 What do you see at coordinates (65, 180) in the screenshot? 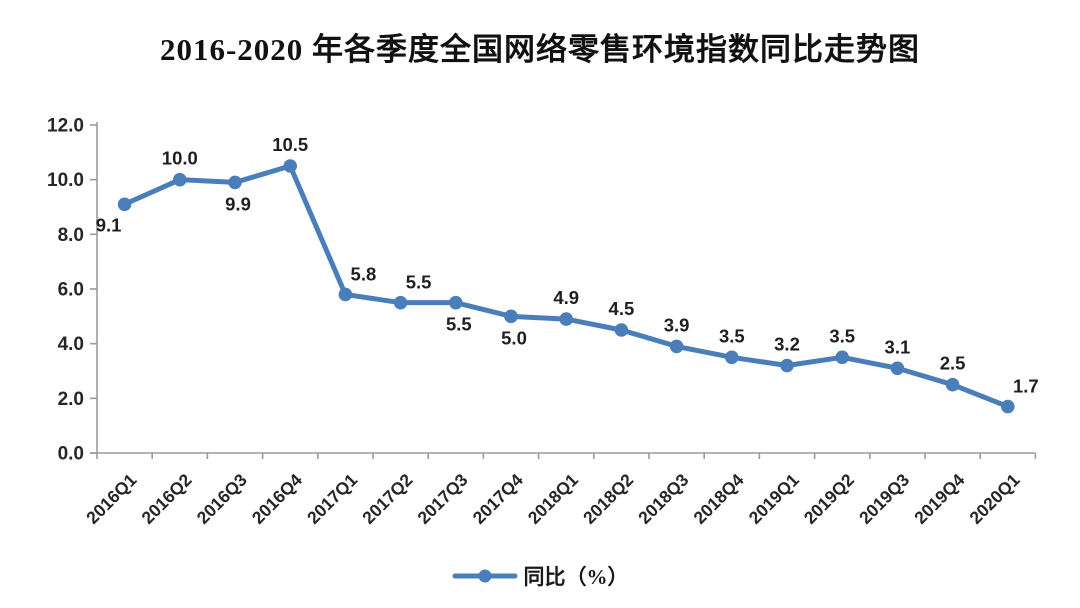
I see `y-tick-label: 10.0` at bounding box center [65, 180].